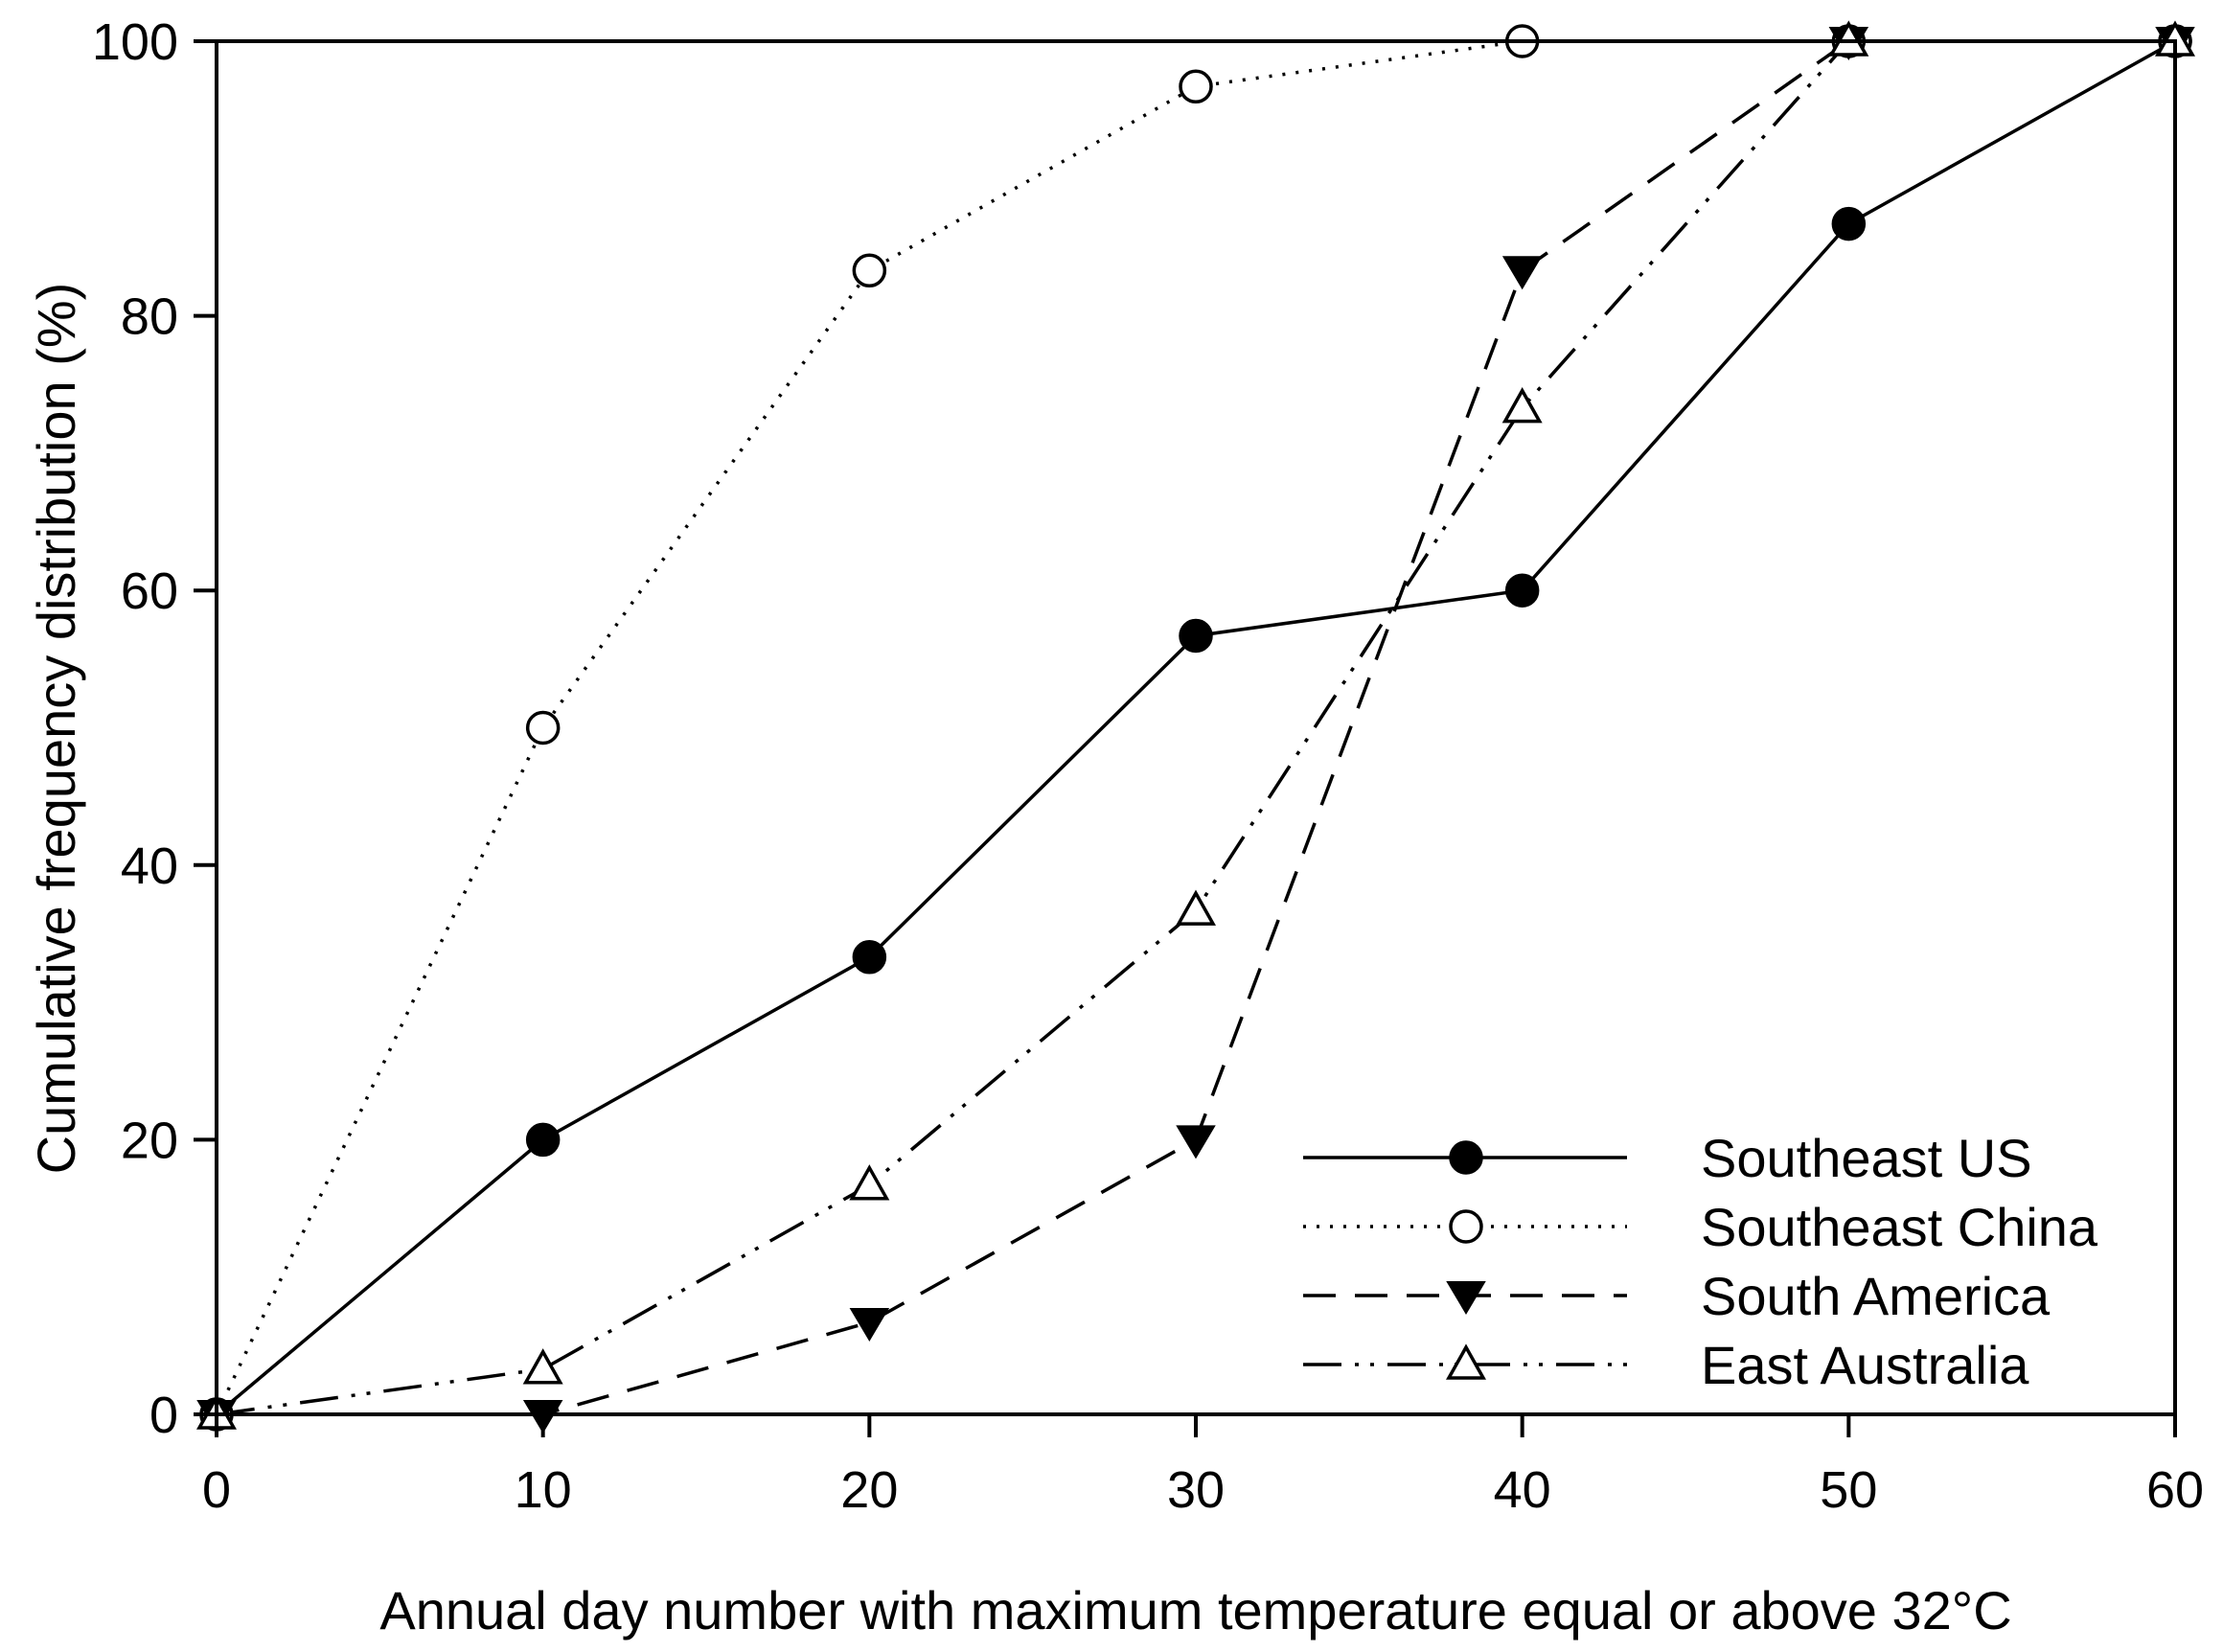 Image resolution: width=2223 pixels, height=1652 pixels. I want to click on x-tick-label: 60, so click(2175, 1490).